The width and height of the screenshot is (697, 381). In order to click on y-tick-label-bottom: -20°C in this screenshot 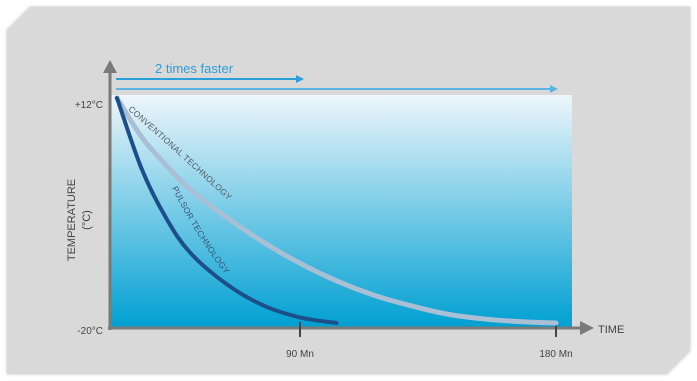, I will do `click(90, 331)`.